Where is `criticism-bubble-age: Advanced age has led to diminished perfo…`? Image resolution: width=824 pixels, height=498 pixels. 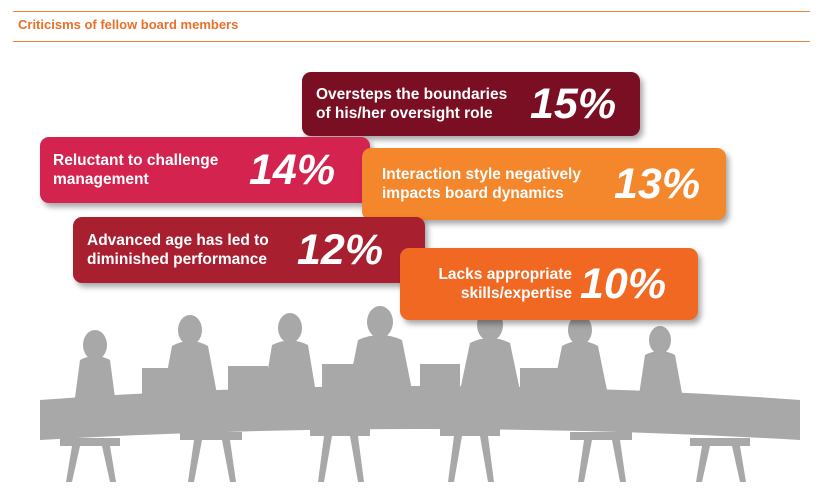
criticism-bubble-age: Advanced age has led to diminished perfo… is located at coordinates (249, 250).